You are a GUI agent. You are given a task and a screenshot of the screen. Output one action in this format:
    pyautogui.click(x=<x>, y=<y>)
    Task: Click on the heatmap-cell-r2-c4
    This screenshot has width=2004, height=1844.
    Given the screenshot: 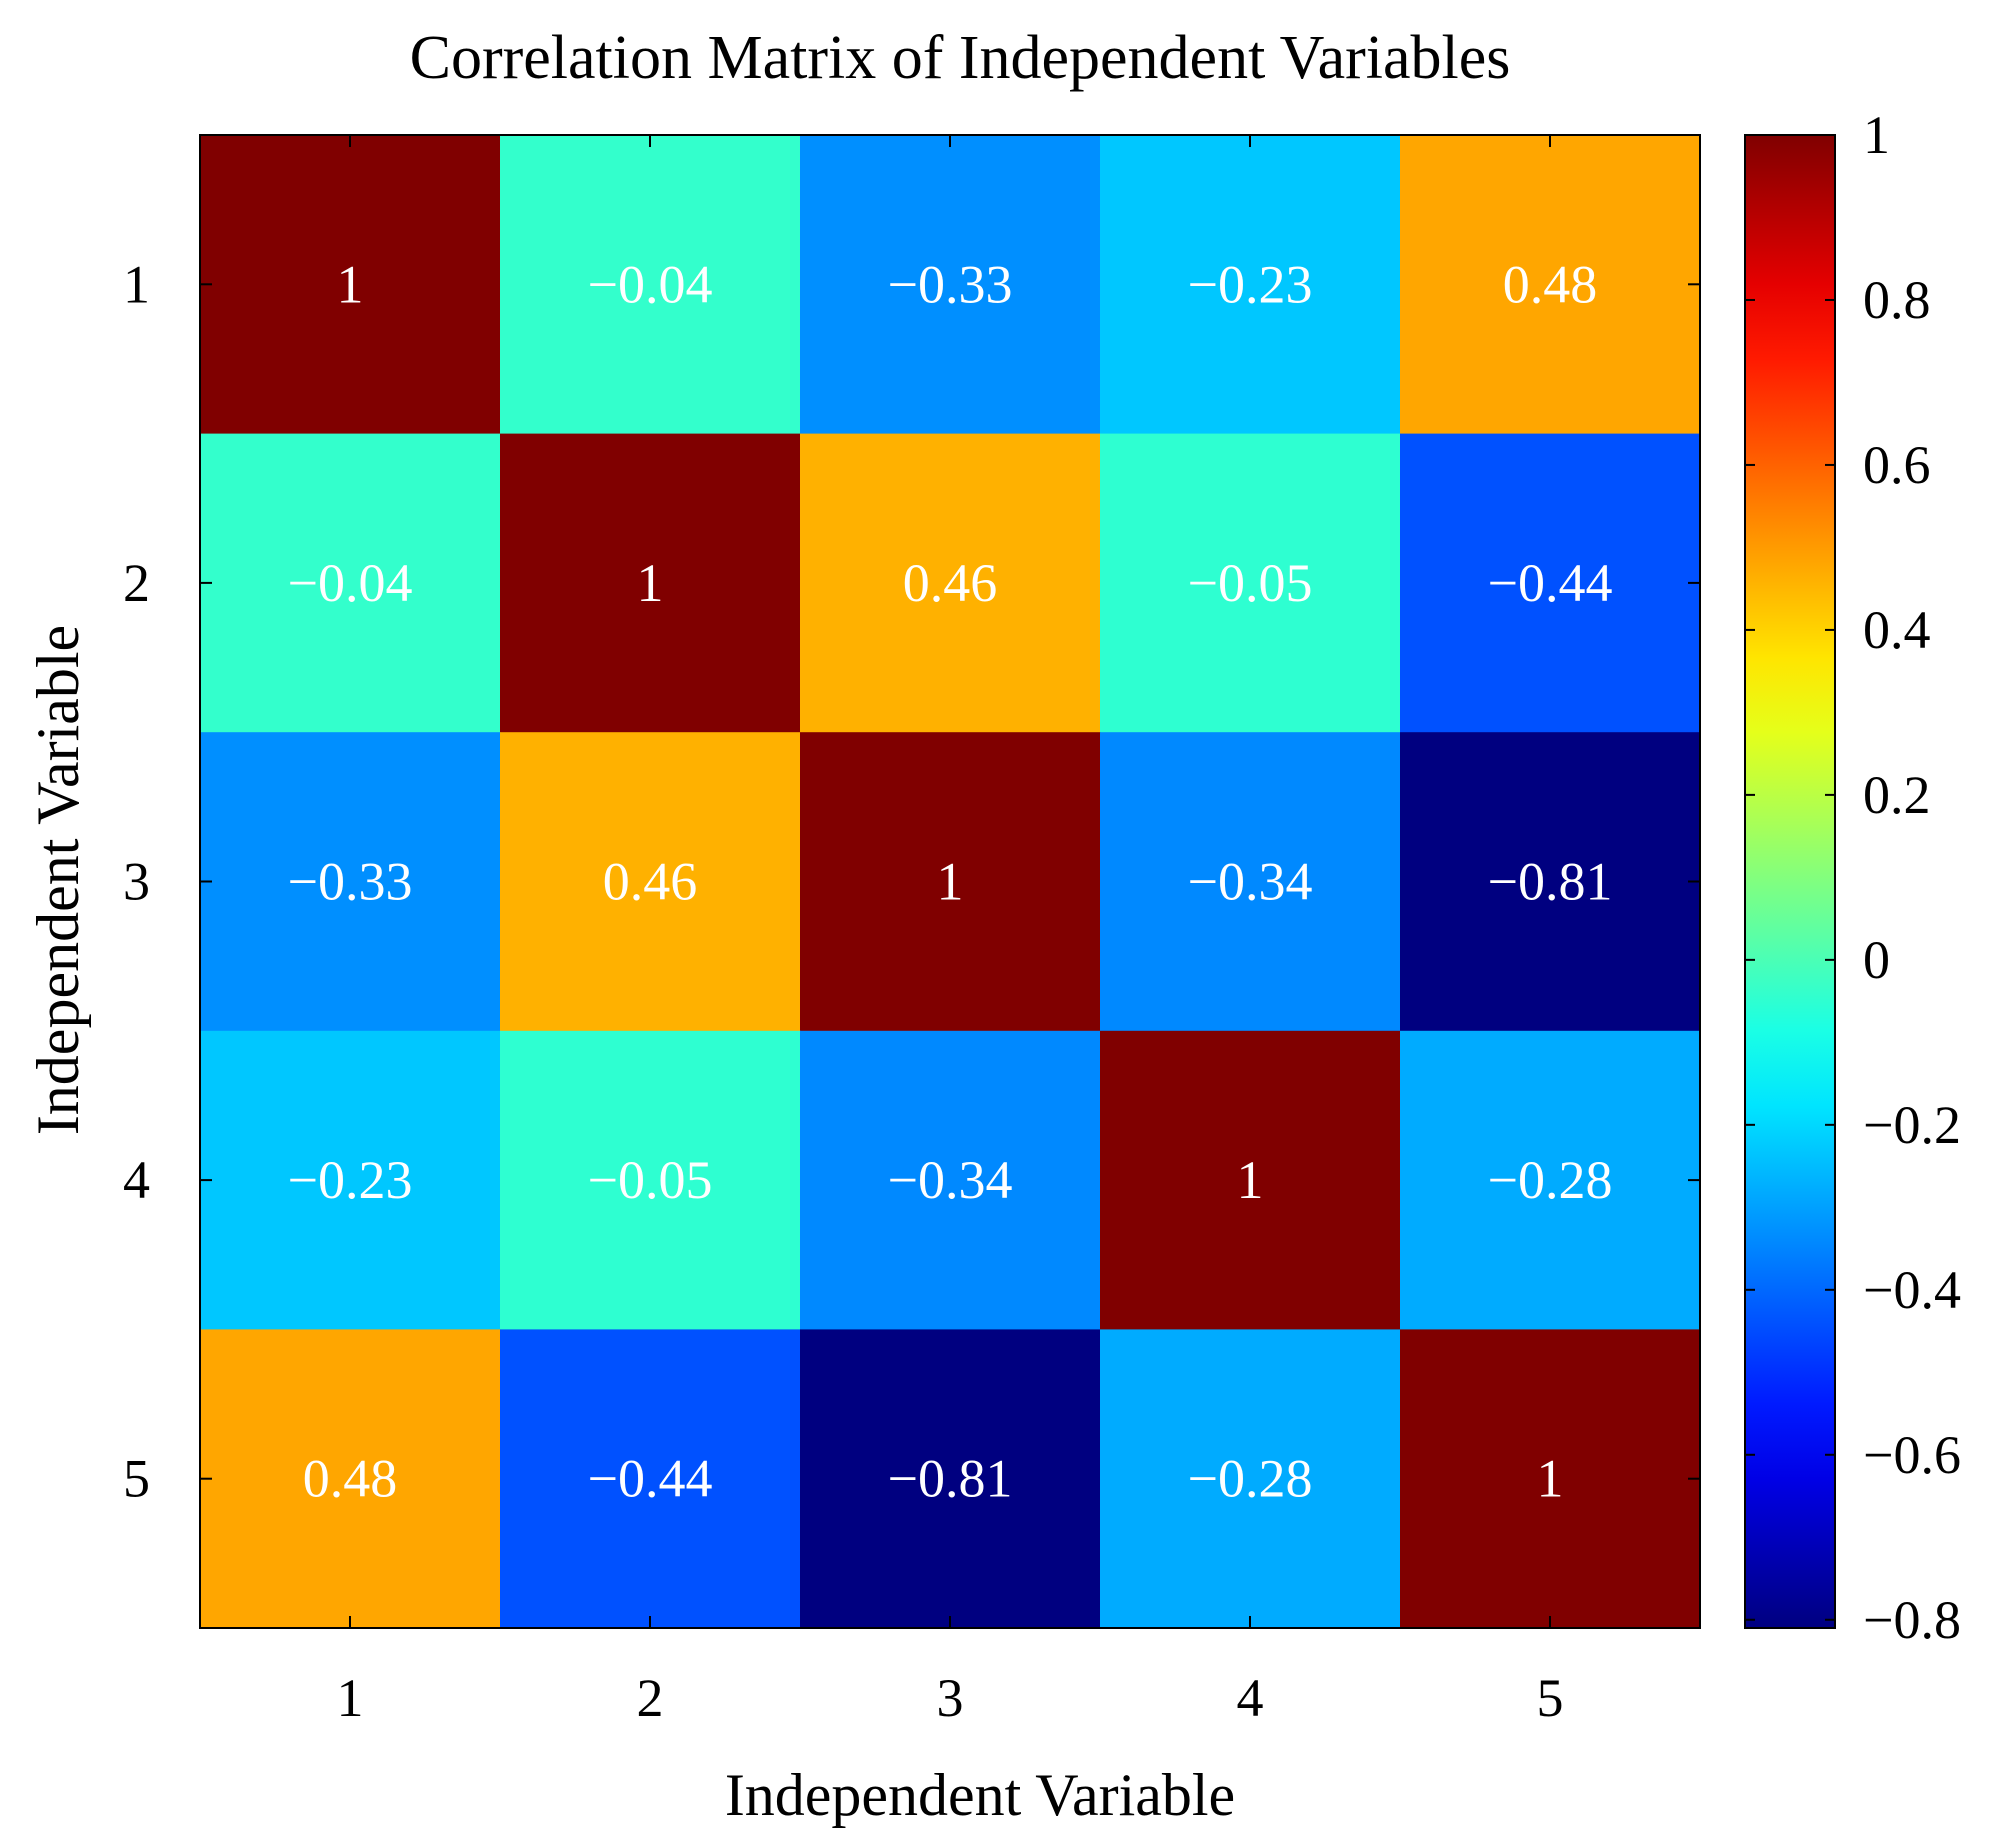 What is the action you would take?
    pyautogui.click(x=1250, y=583)
    